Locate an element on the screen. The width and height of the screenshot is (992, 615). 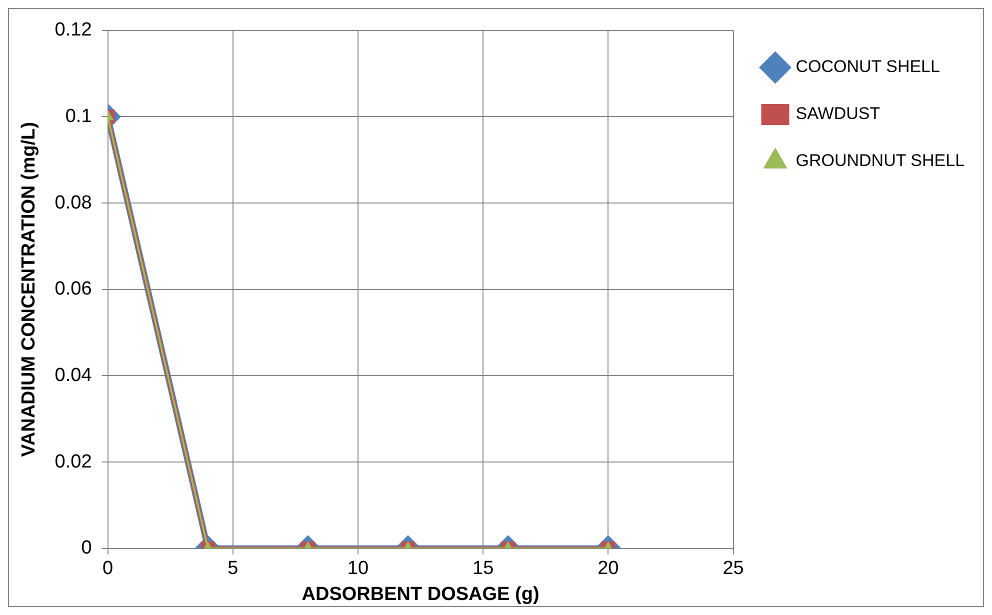
x-tick-label: 20 is located at coordinates (608, 569).